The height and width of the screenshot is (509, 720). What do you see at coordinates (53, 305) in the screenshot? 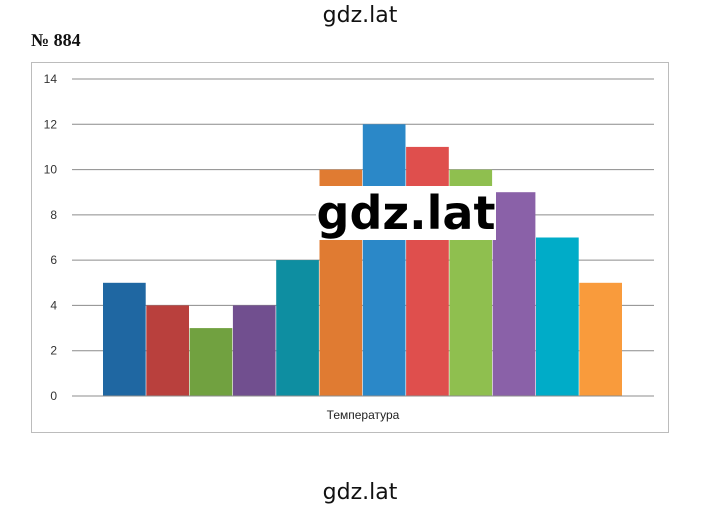
I see `y-tick-label: 4` at bounding box center [53, 305].